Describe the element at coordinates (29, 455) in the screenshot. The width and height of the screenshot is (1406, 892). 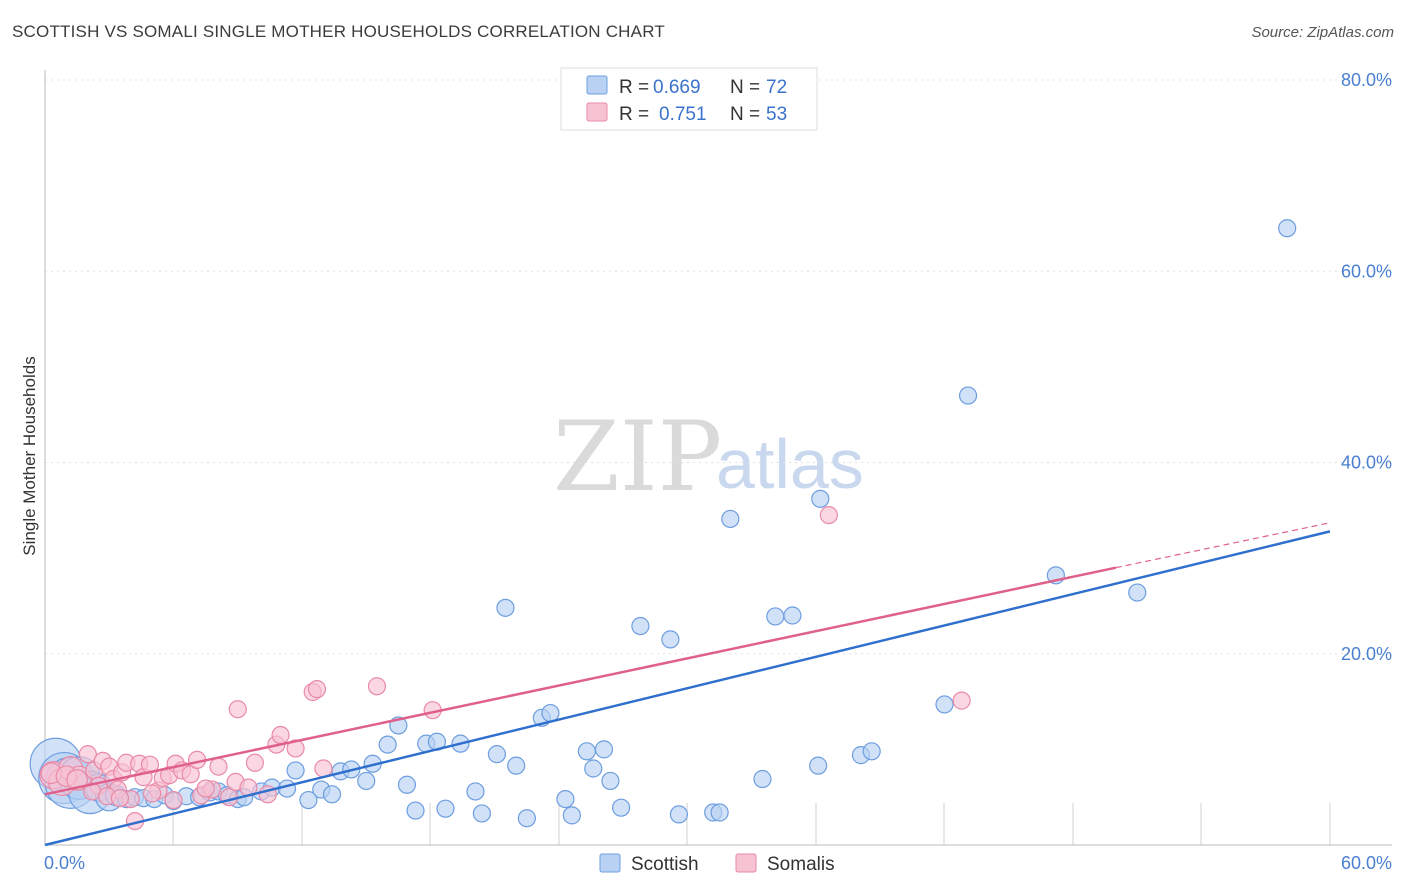
I see `y-axis-label: Single Mother Households` at that location.